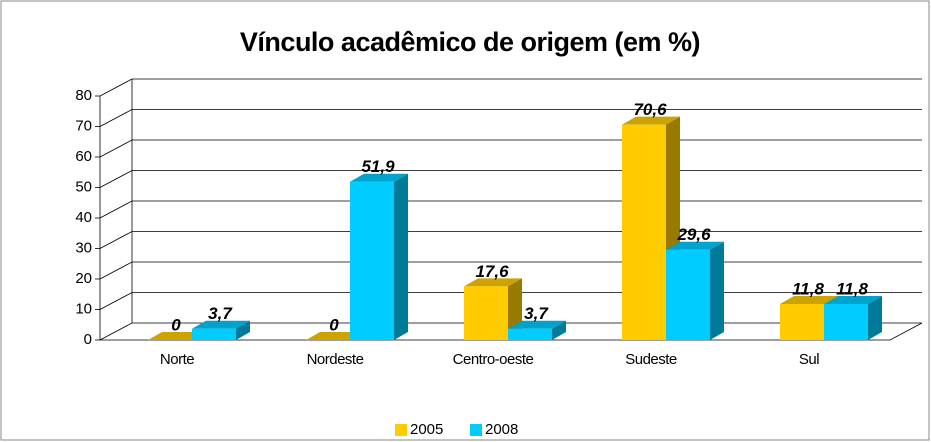 The width and height of the screenshot is (931, 442). What do you see at coordinates (83, 95) in the screenshot?
I see `y-tick-label: 80` at bounding box center [83, 95].